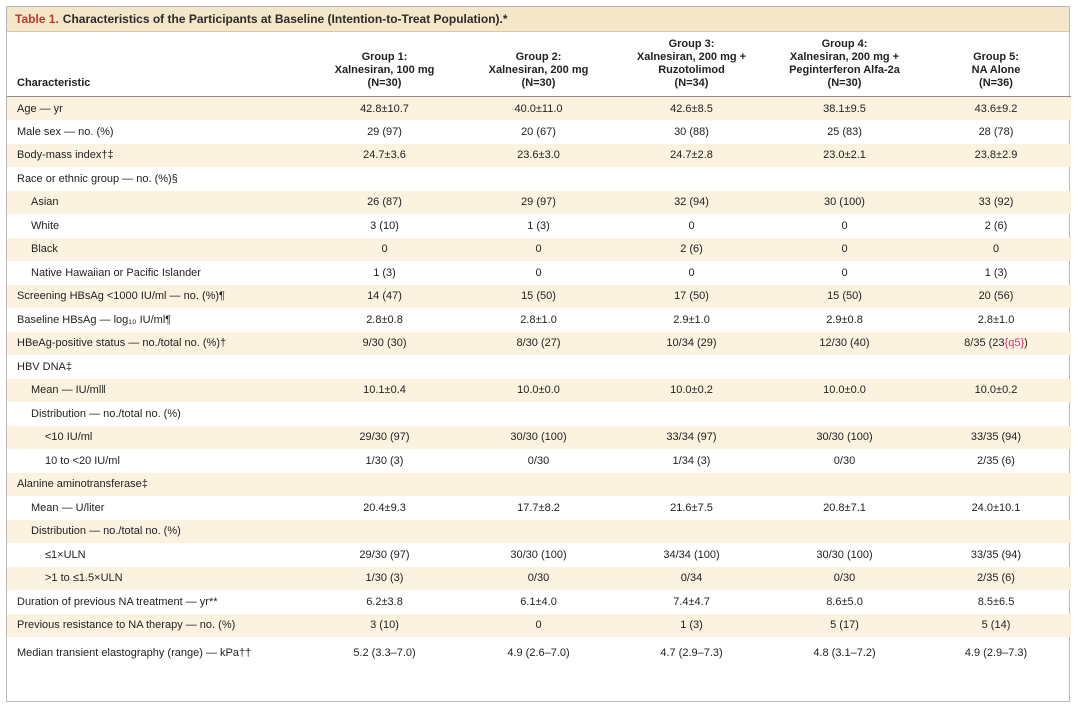  Describe the element at coordinates (691, 108) in the screenshot. I see `cell-group-3: 42.6±8.5` at that location.